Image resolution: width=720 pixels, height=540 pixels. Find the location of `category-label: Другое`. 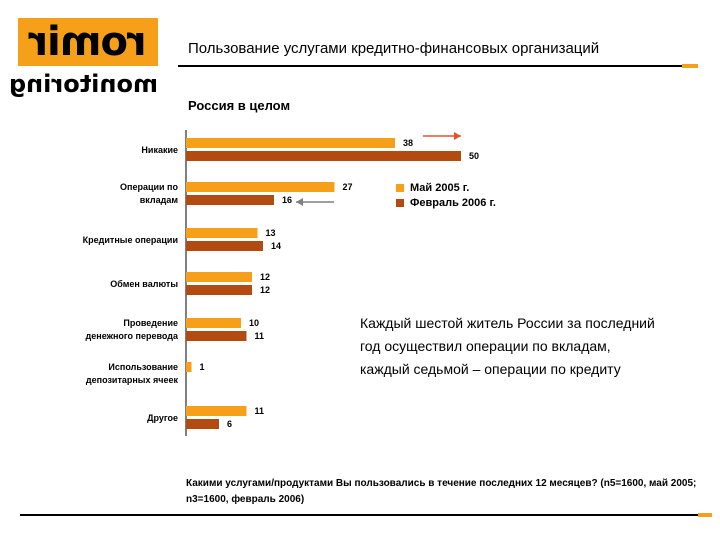

category-label: Другое is located at coordinates (162, 418).